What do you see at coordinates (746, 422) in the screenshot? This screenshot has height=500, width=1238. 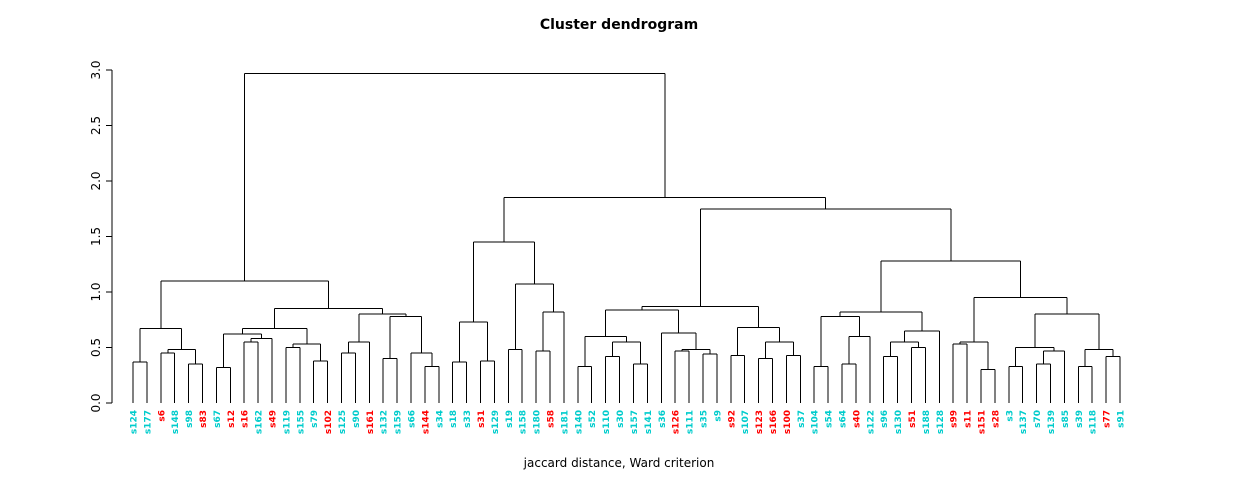 I see `svg-text: s107` at bounding box center [746, 422].